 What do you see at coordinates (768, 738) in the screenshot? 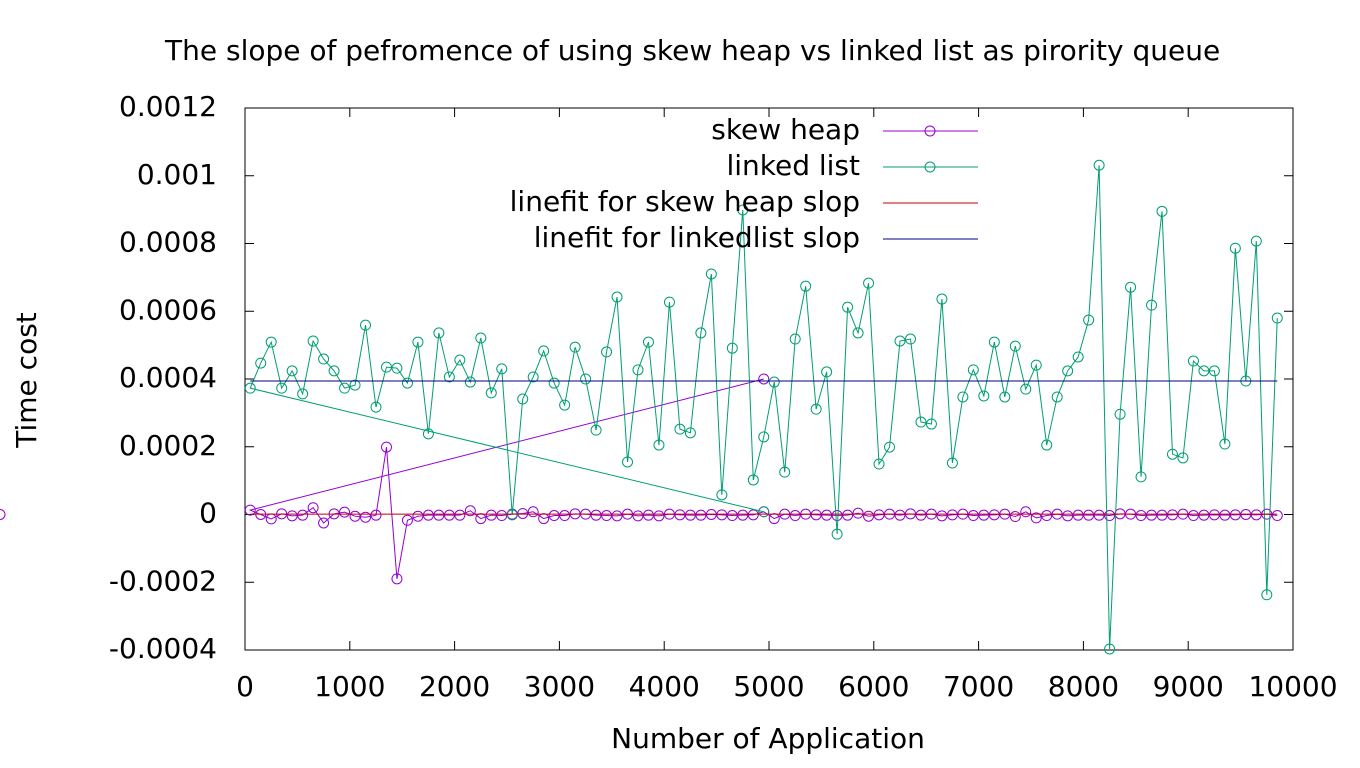
I see `x-axis-label: Number of Application` at bounding box center [768, 738].